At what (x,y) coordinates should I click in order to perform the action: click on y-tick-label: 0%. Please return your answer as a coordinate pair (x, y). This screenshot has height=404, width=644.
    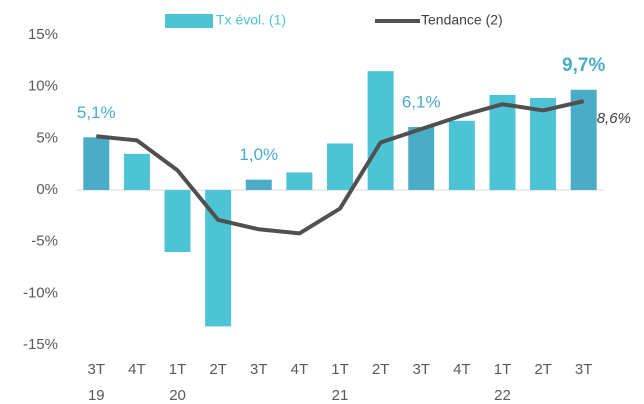
    Looking at the image, I should click on (47, 189).